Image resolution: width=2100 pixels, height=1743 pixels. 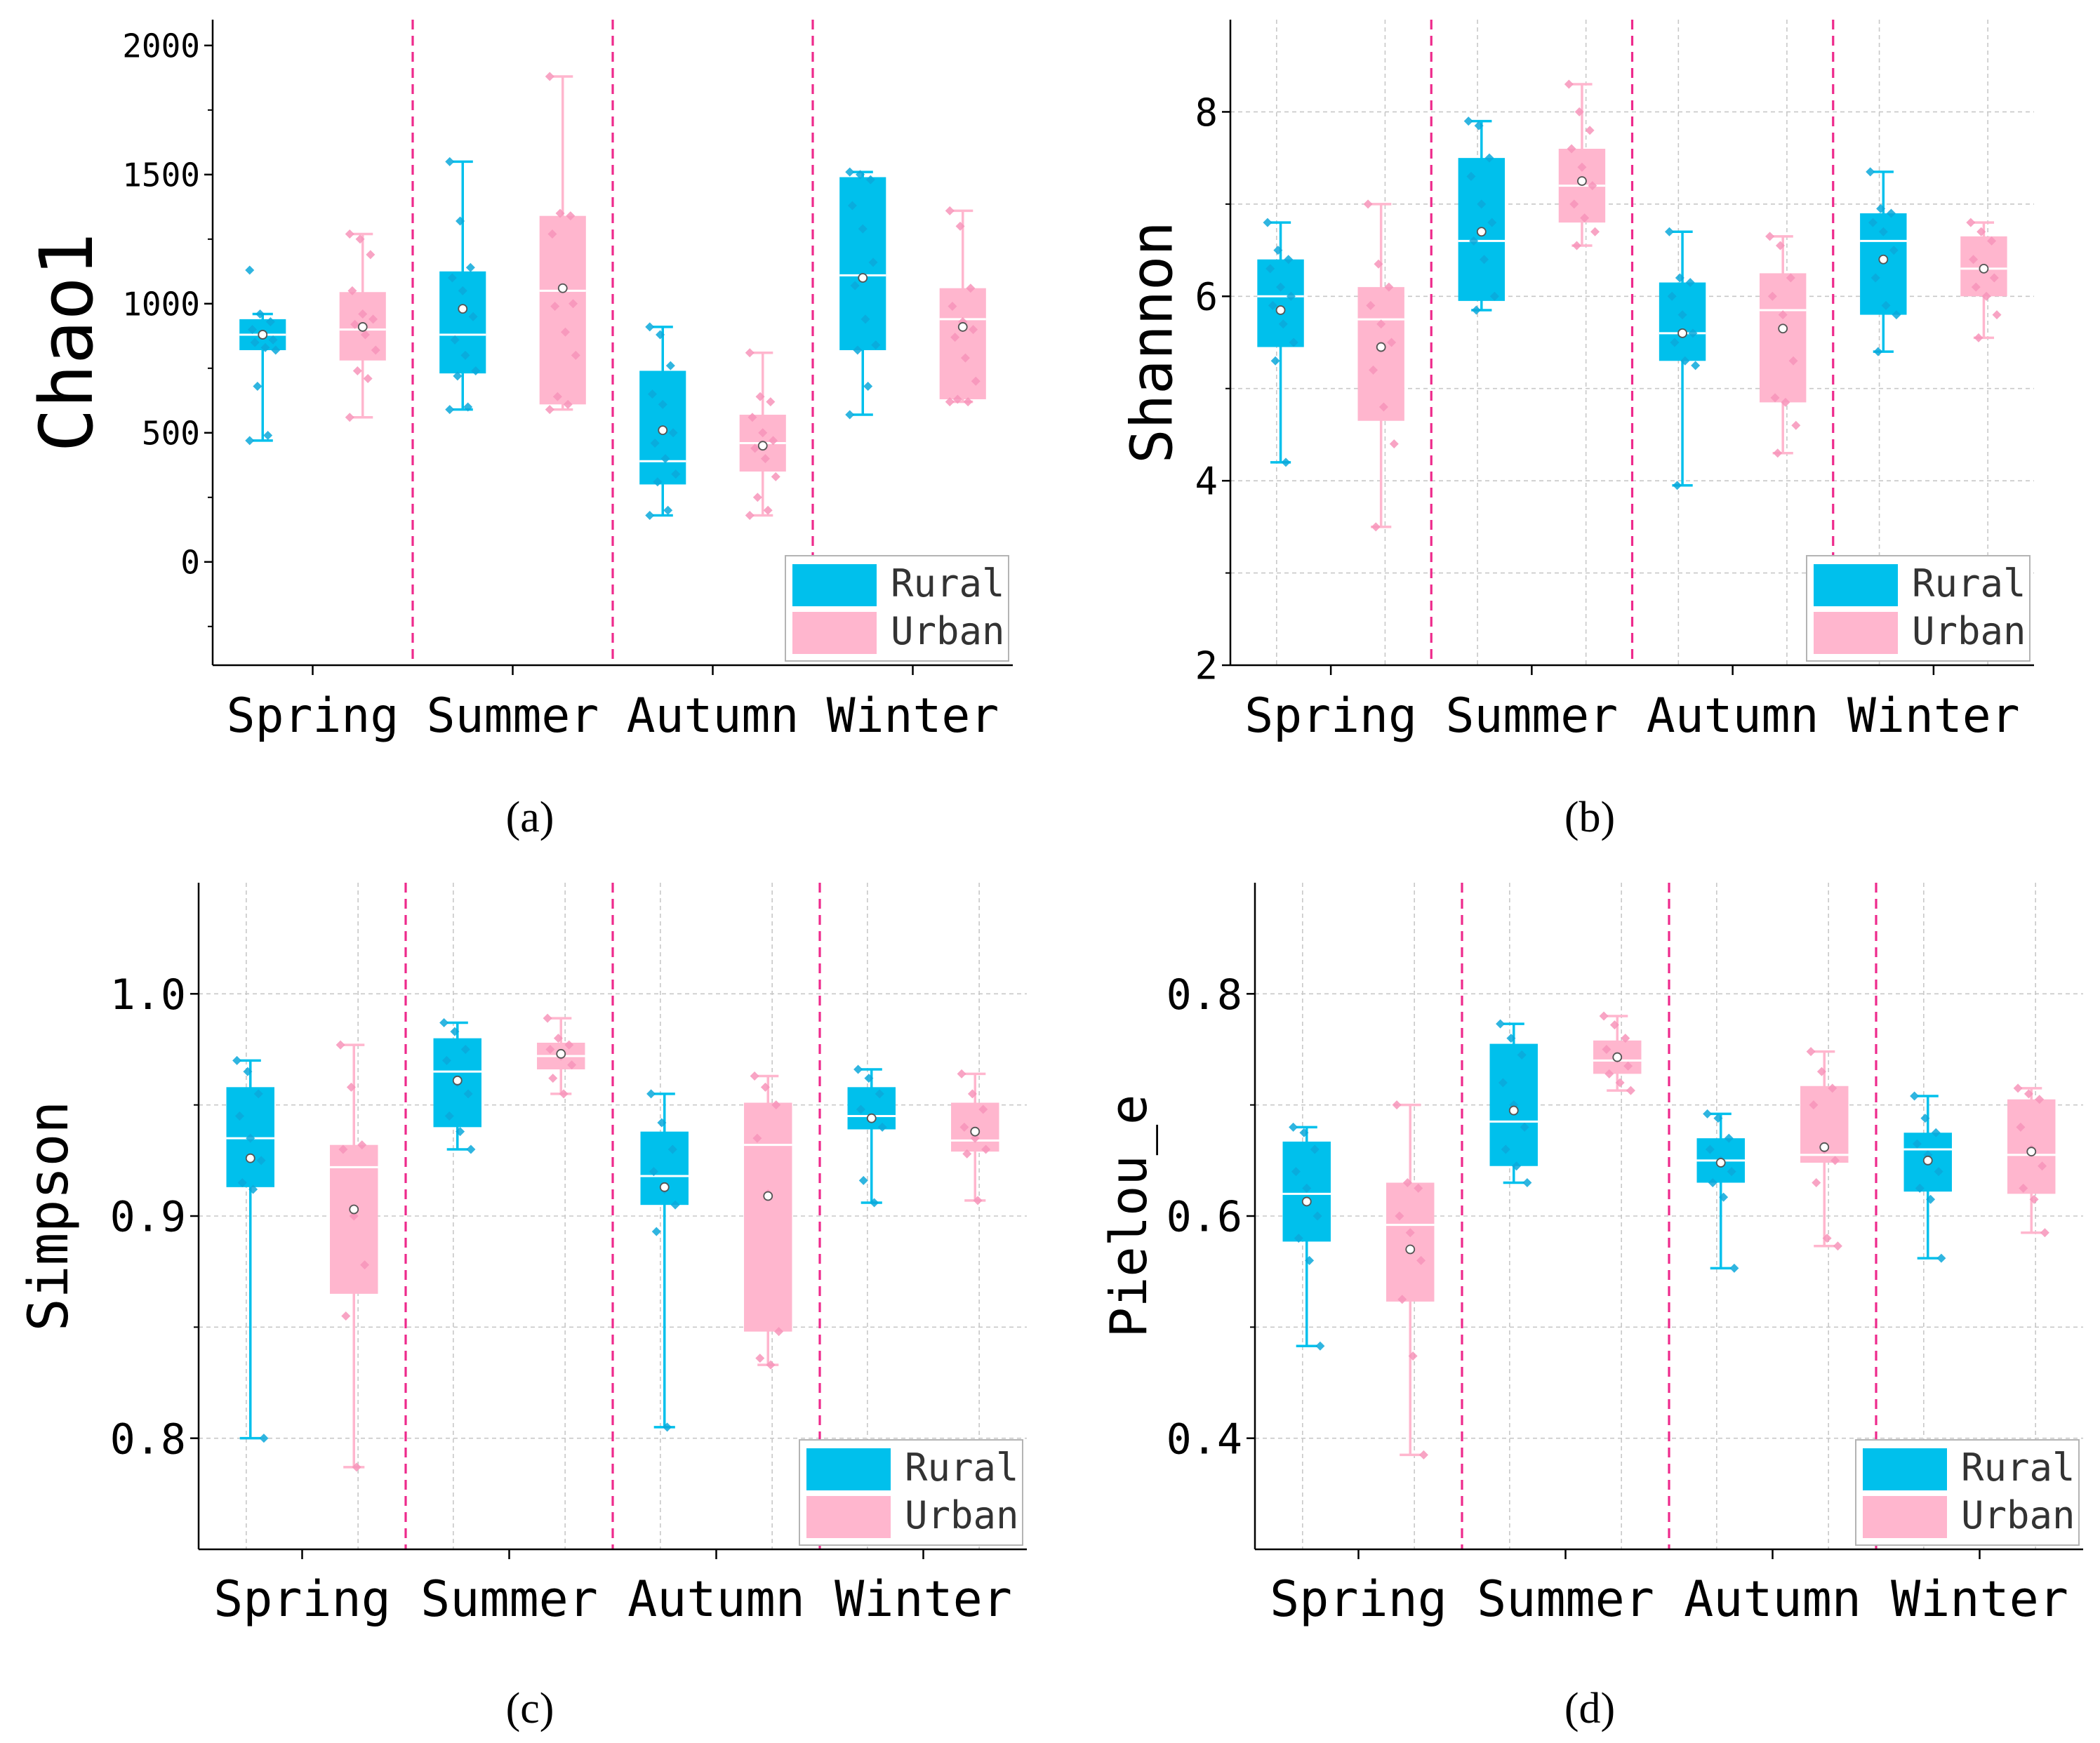 What do you see at coordinates (2031, 1152) in the screenshot?
I see `panel-d-urban-winter-mean` at bounding box center [2031, 1152].